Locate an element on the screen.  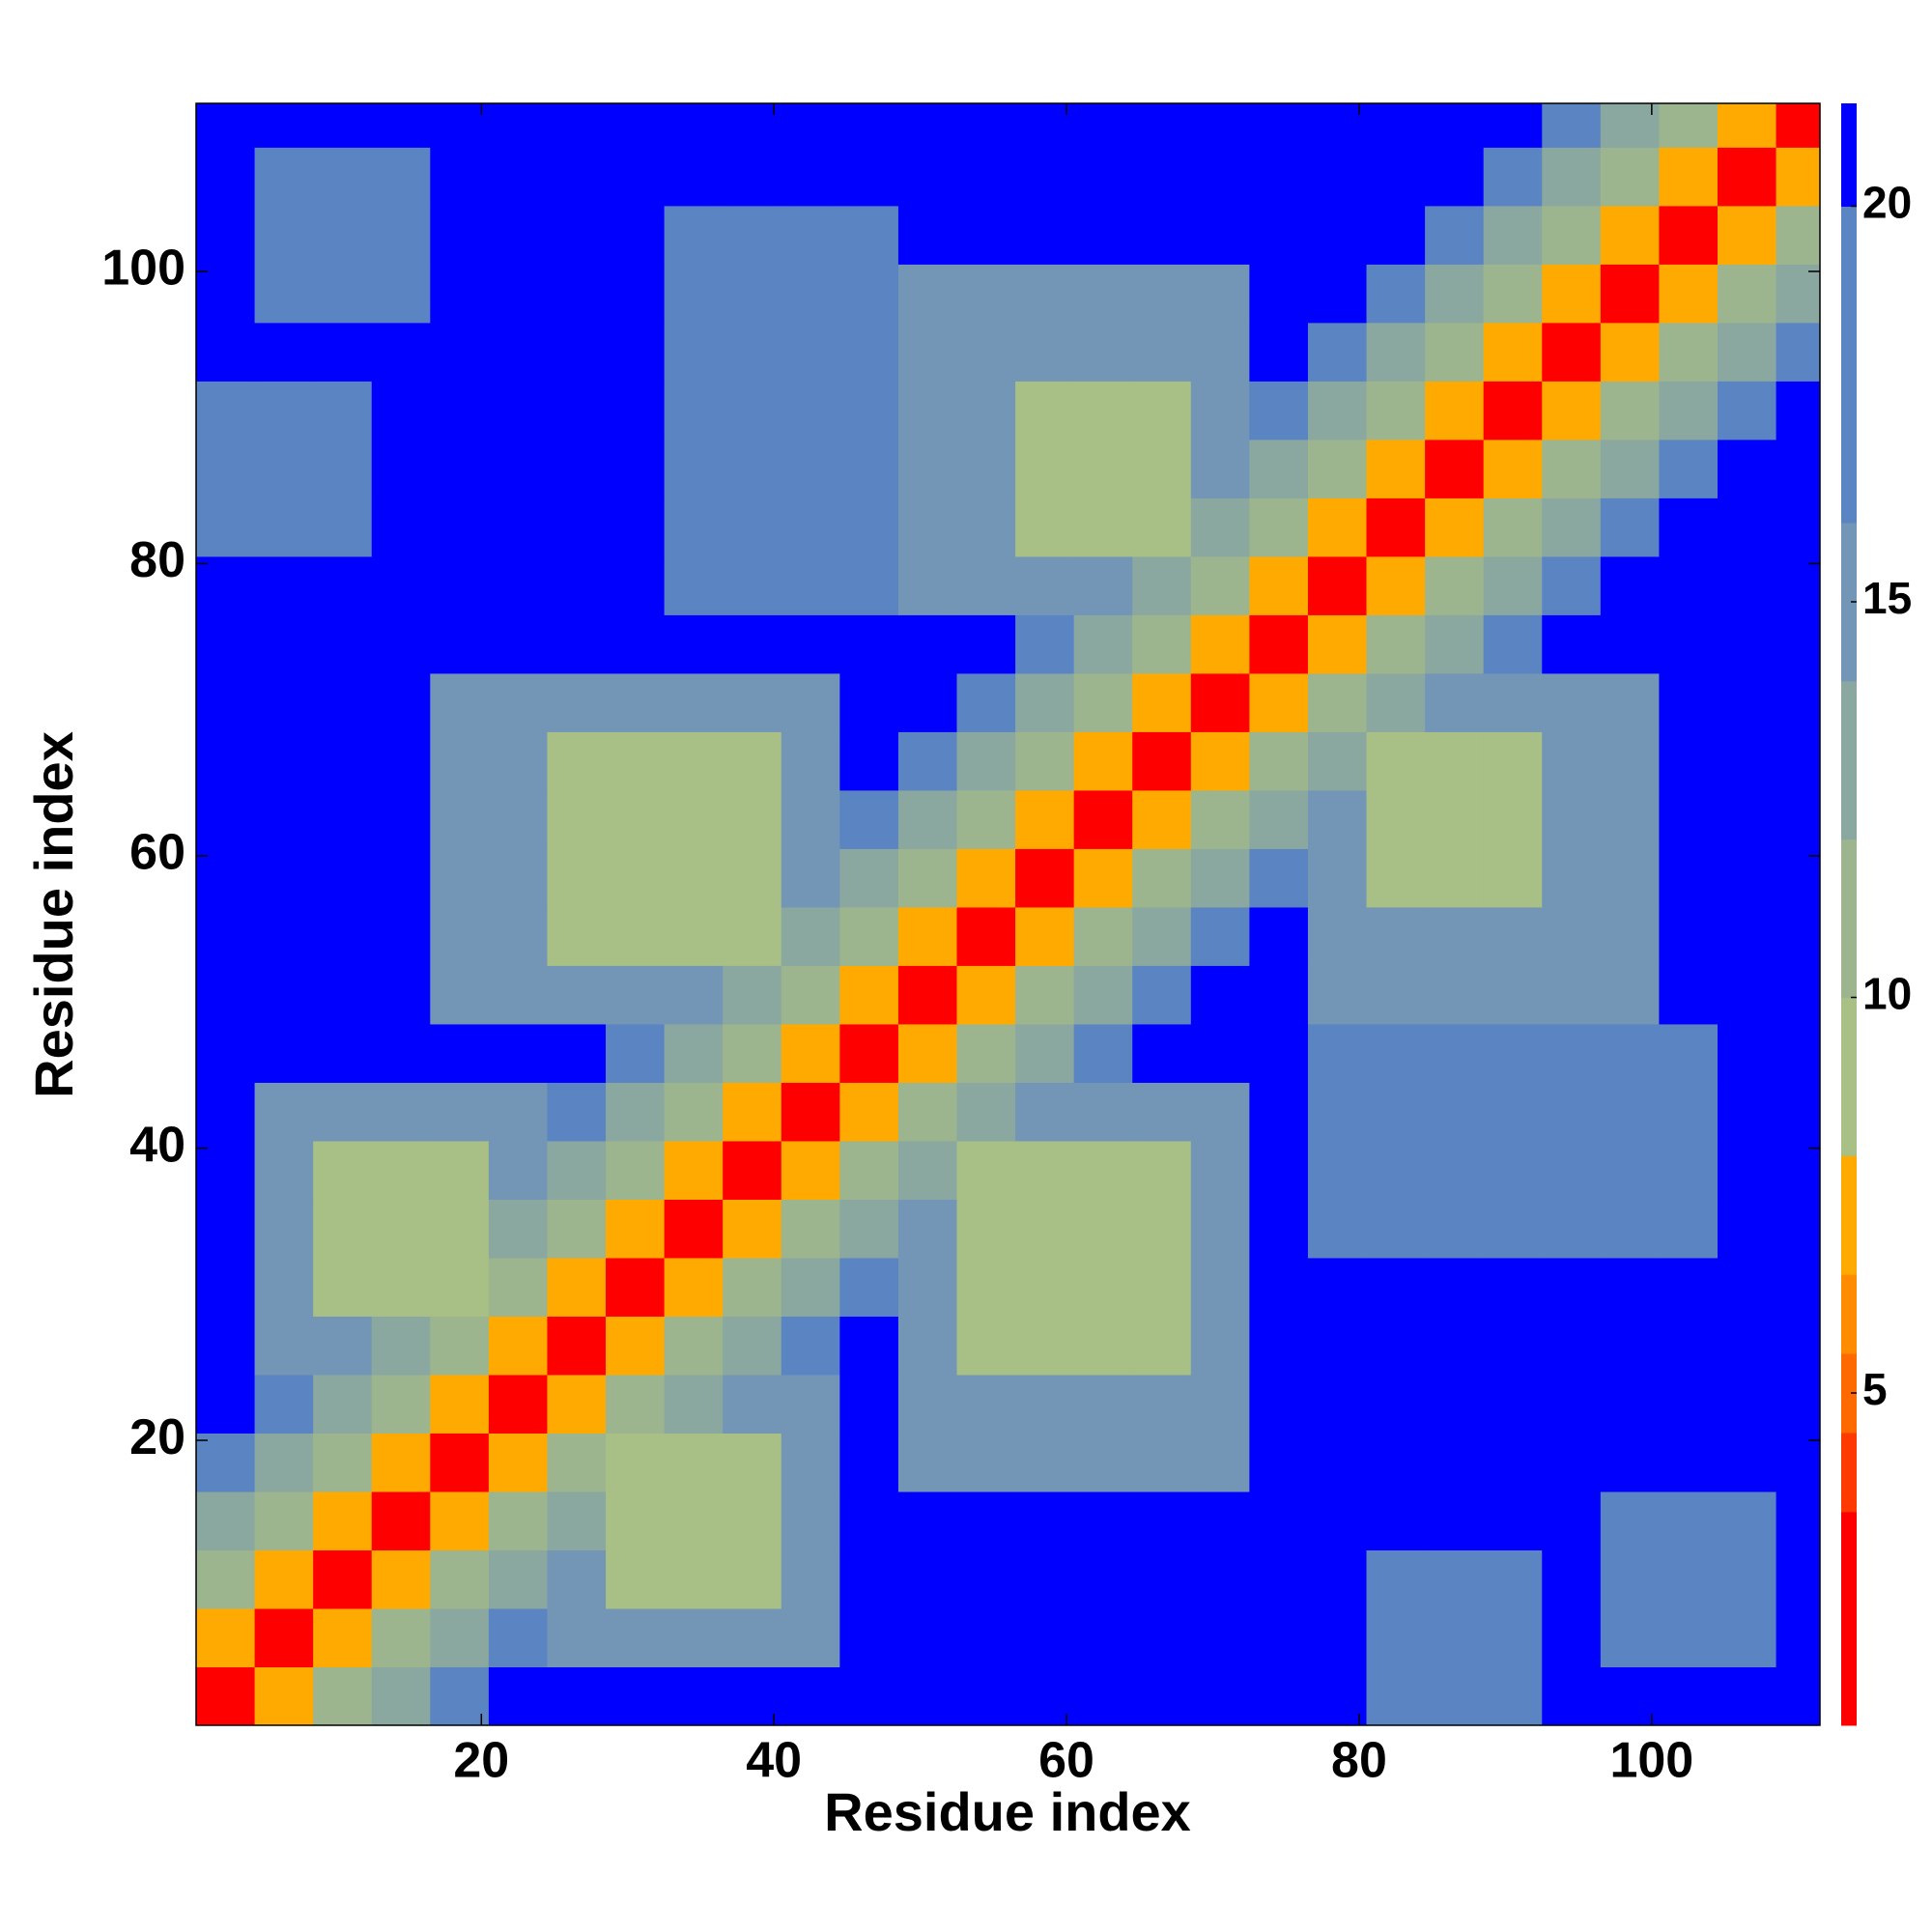
x-tick-label: 80 is located at coordinates (1359, 1761).